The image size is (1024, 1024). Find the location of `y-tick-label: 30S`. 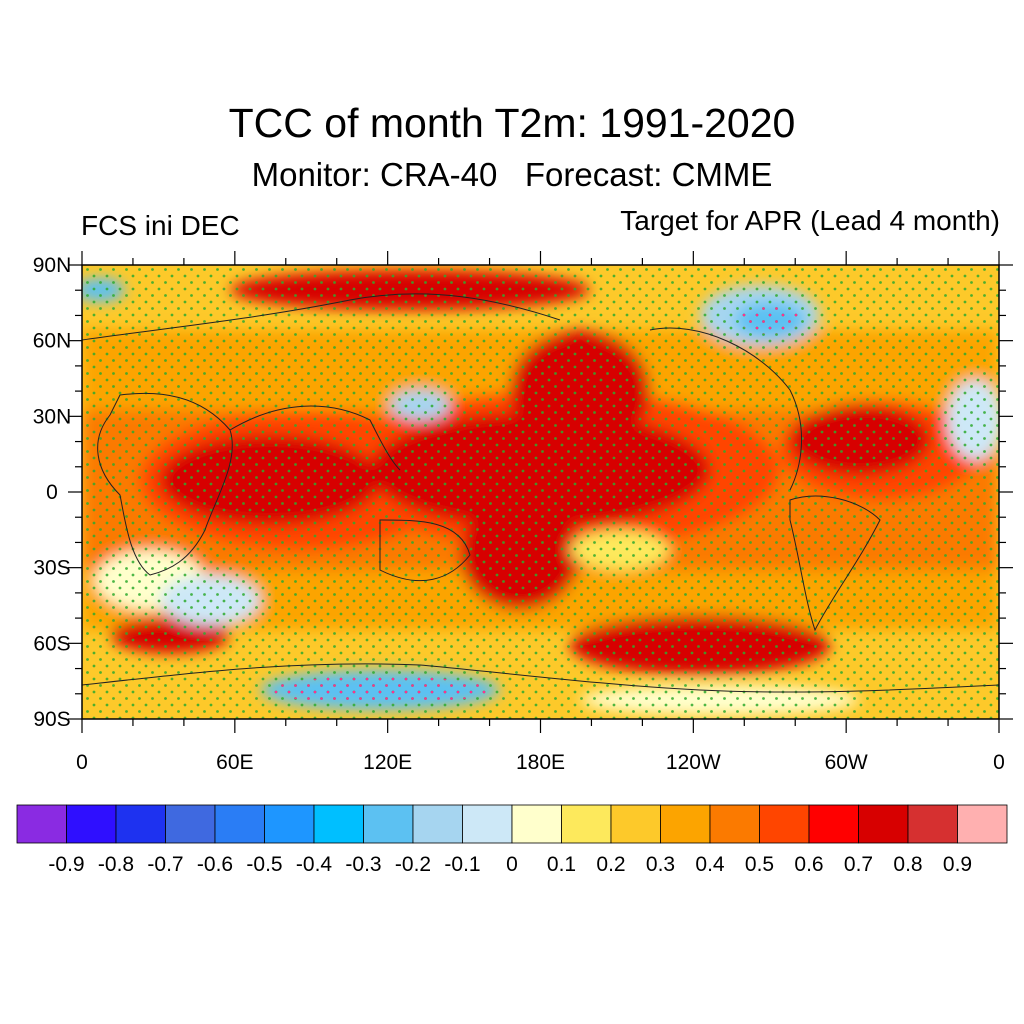

y-tick-label: 30S is located at coordinates (51, 568).